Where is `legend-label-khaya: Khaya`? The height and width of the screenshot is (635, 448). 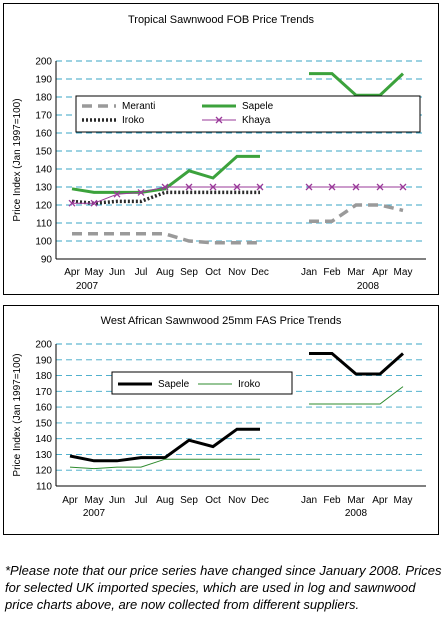
legend-label-khaya: Khaya is located at coordinates (256, 120).